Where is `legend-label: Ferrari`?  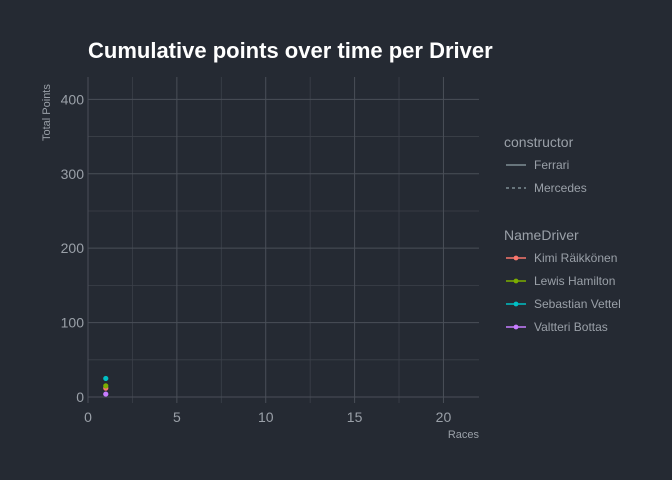
legend-label: Ferrari is located at coordinates (551, 165).